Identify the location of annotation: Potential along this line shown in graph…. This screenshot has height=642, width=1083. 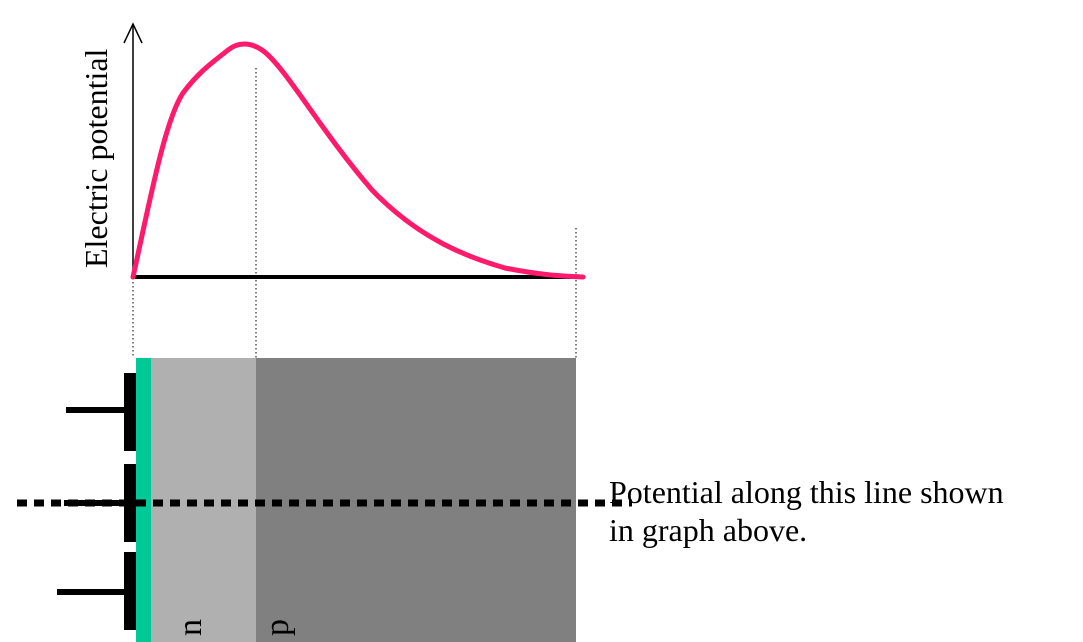
(806, 511).